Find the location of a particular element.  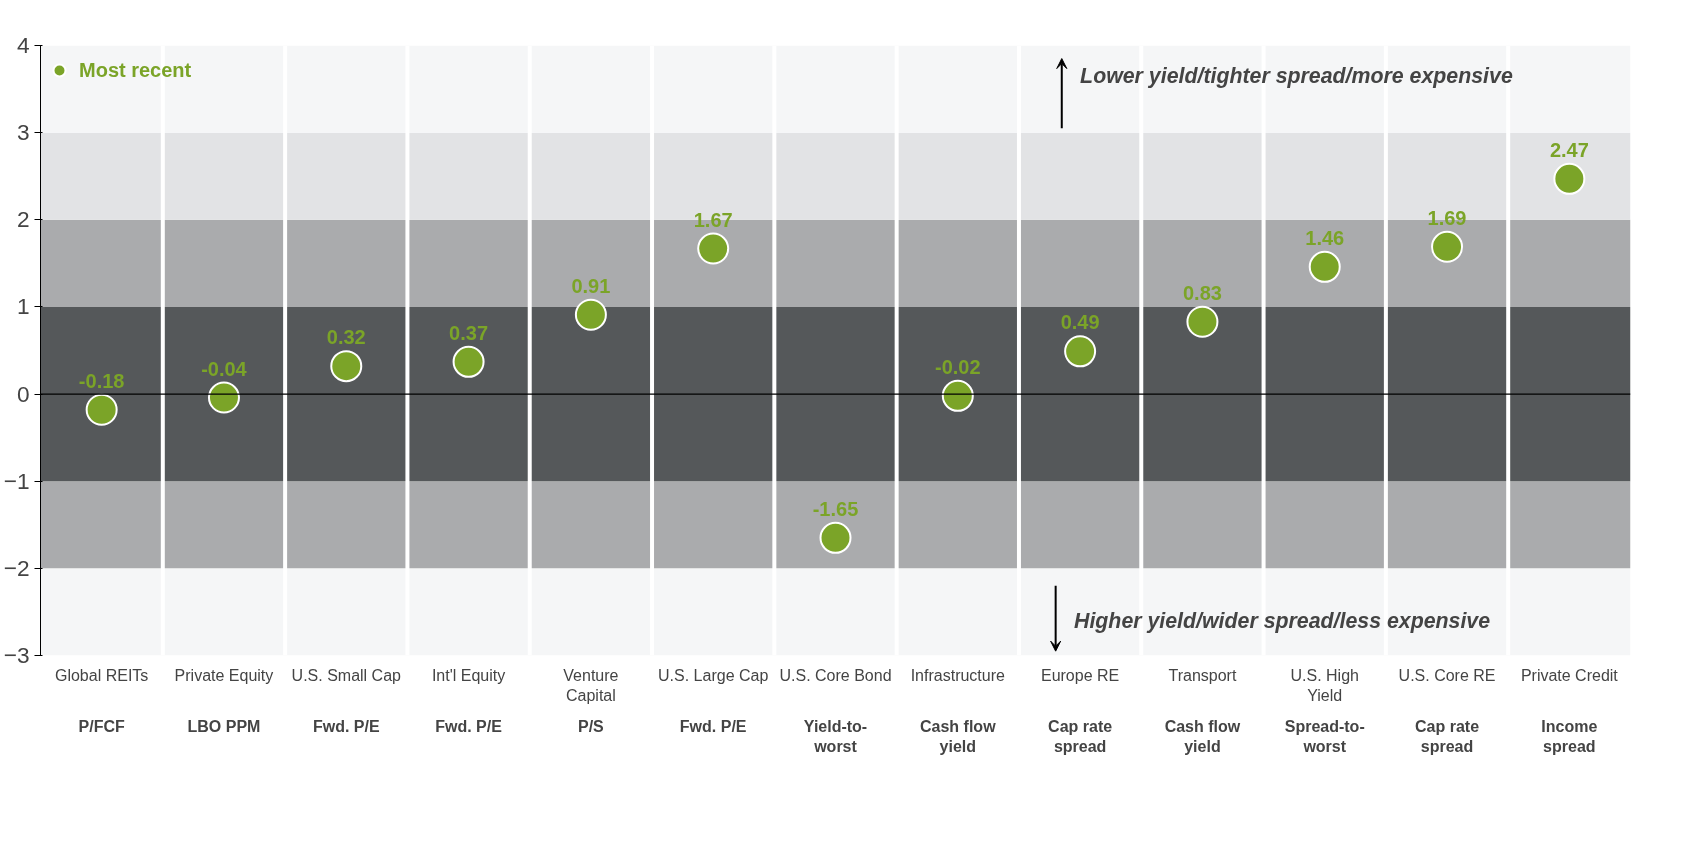

data-label: -1.65 is located at coordinates (835, 508).